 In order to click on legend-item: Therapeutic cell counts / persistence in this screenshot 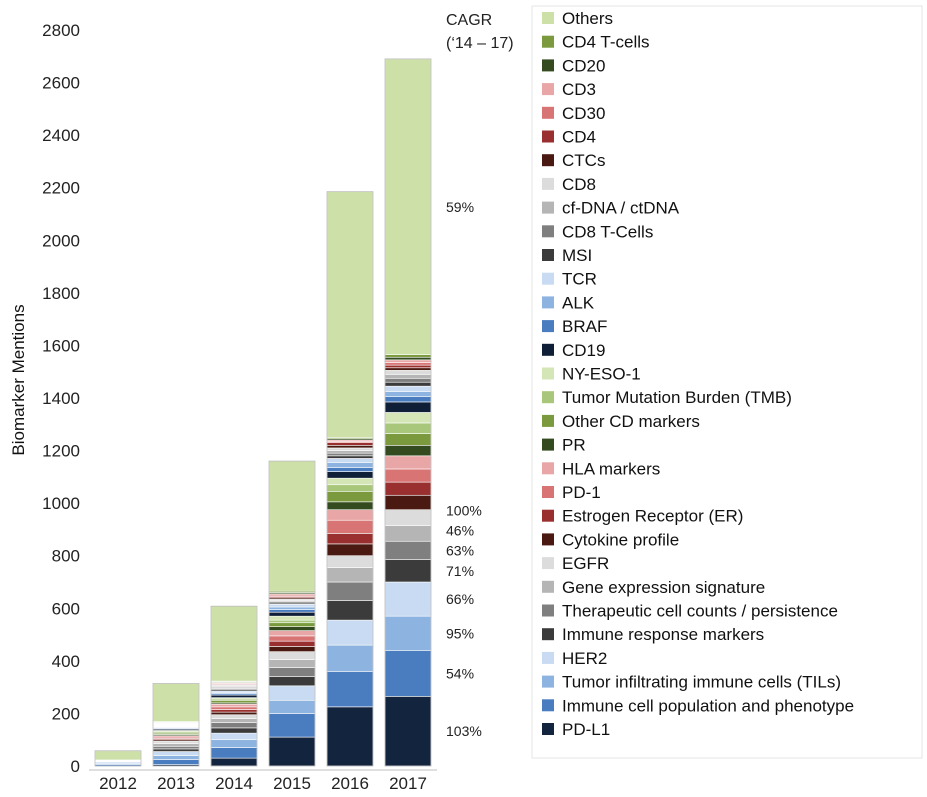, I will do `click(690, 611)`.